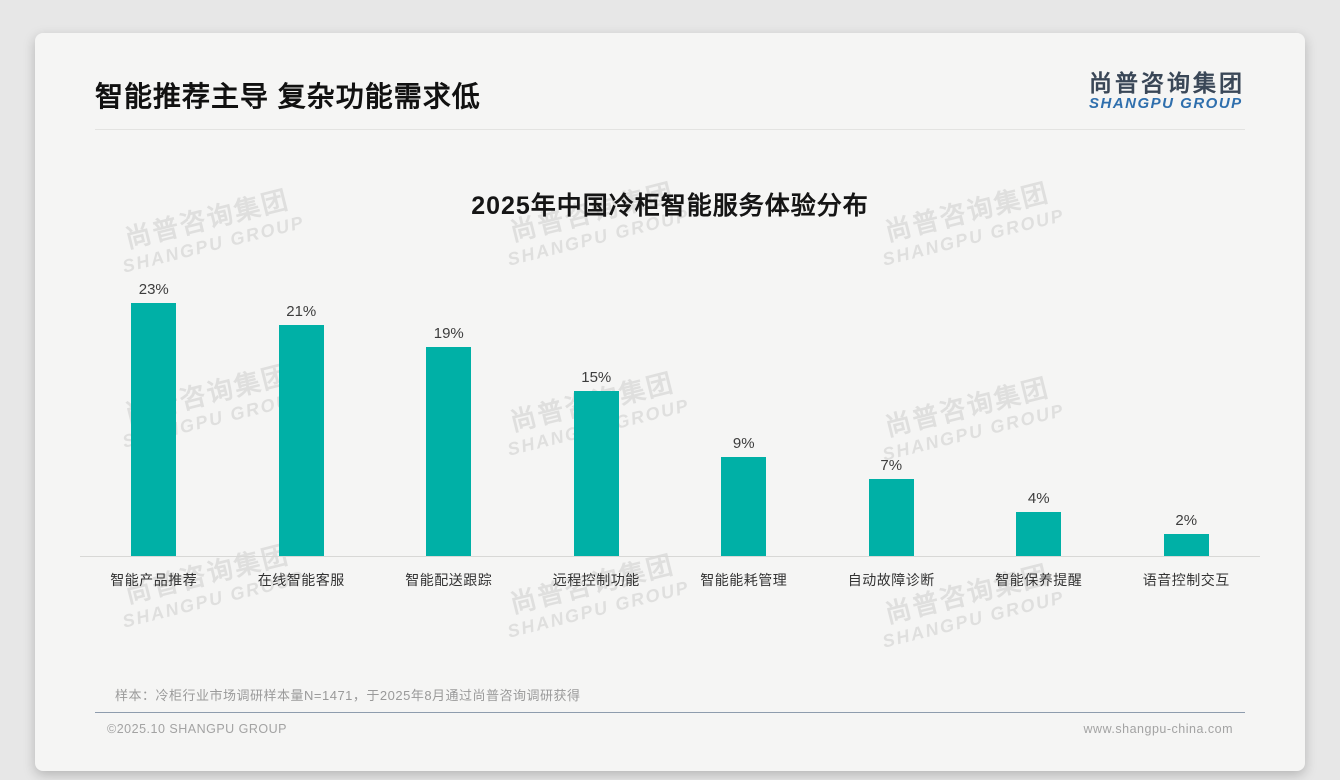 The height and width of the screenshot is (780, 1340). What do you see at coordinates (670, 205) in the screenshot?
I see `chart-title: 2025年中国冷柜智能服务体验分布` at bounding box center [670, 205].